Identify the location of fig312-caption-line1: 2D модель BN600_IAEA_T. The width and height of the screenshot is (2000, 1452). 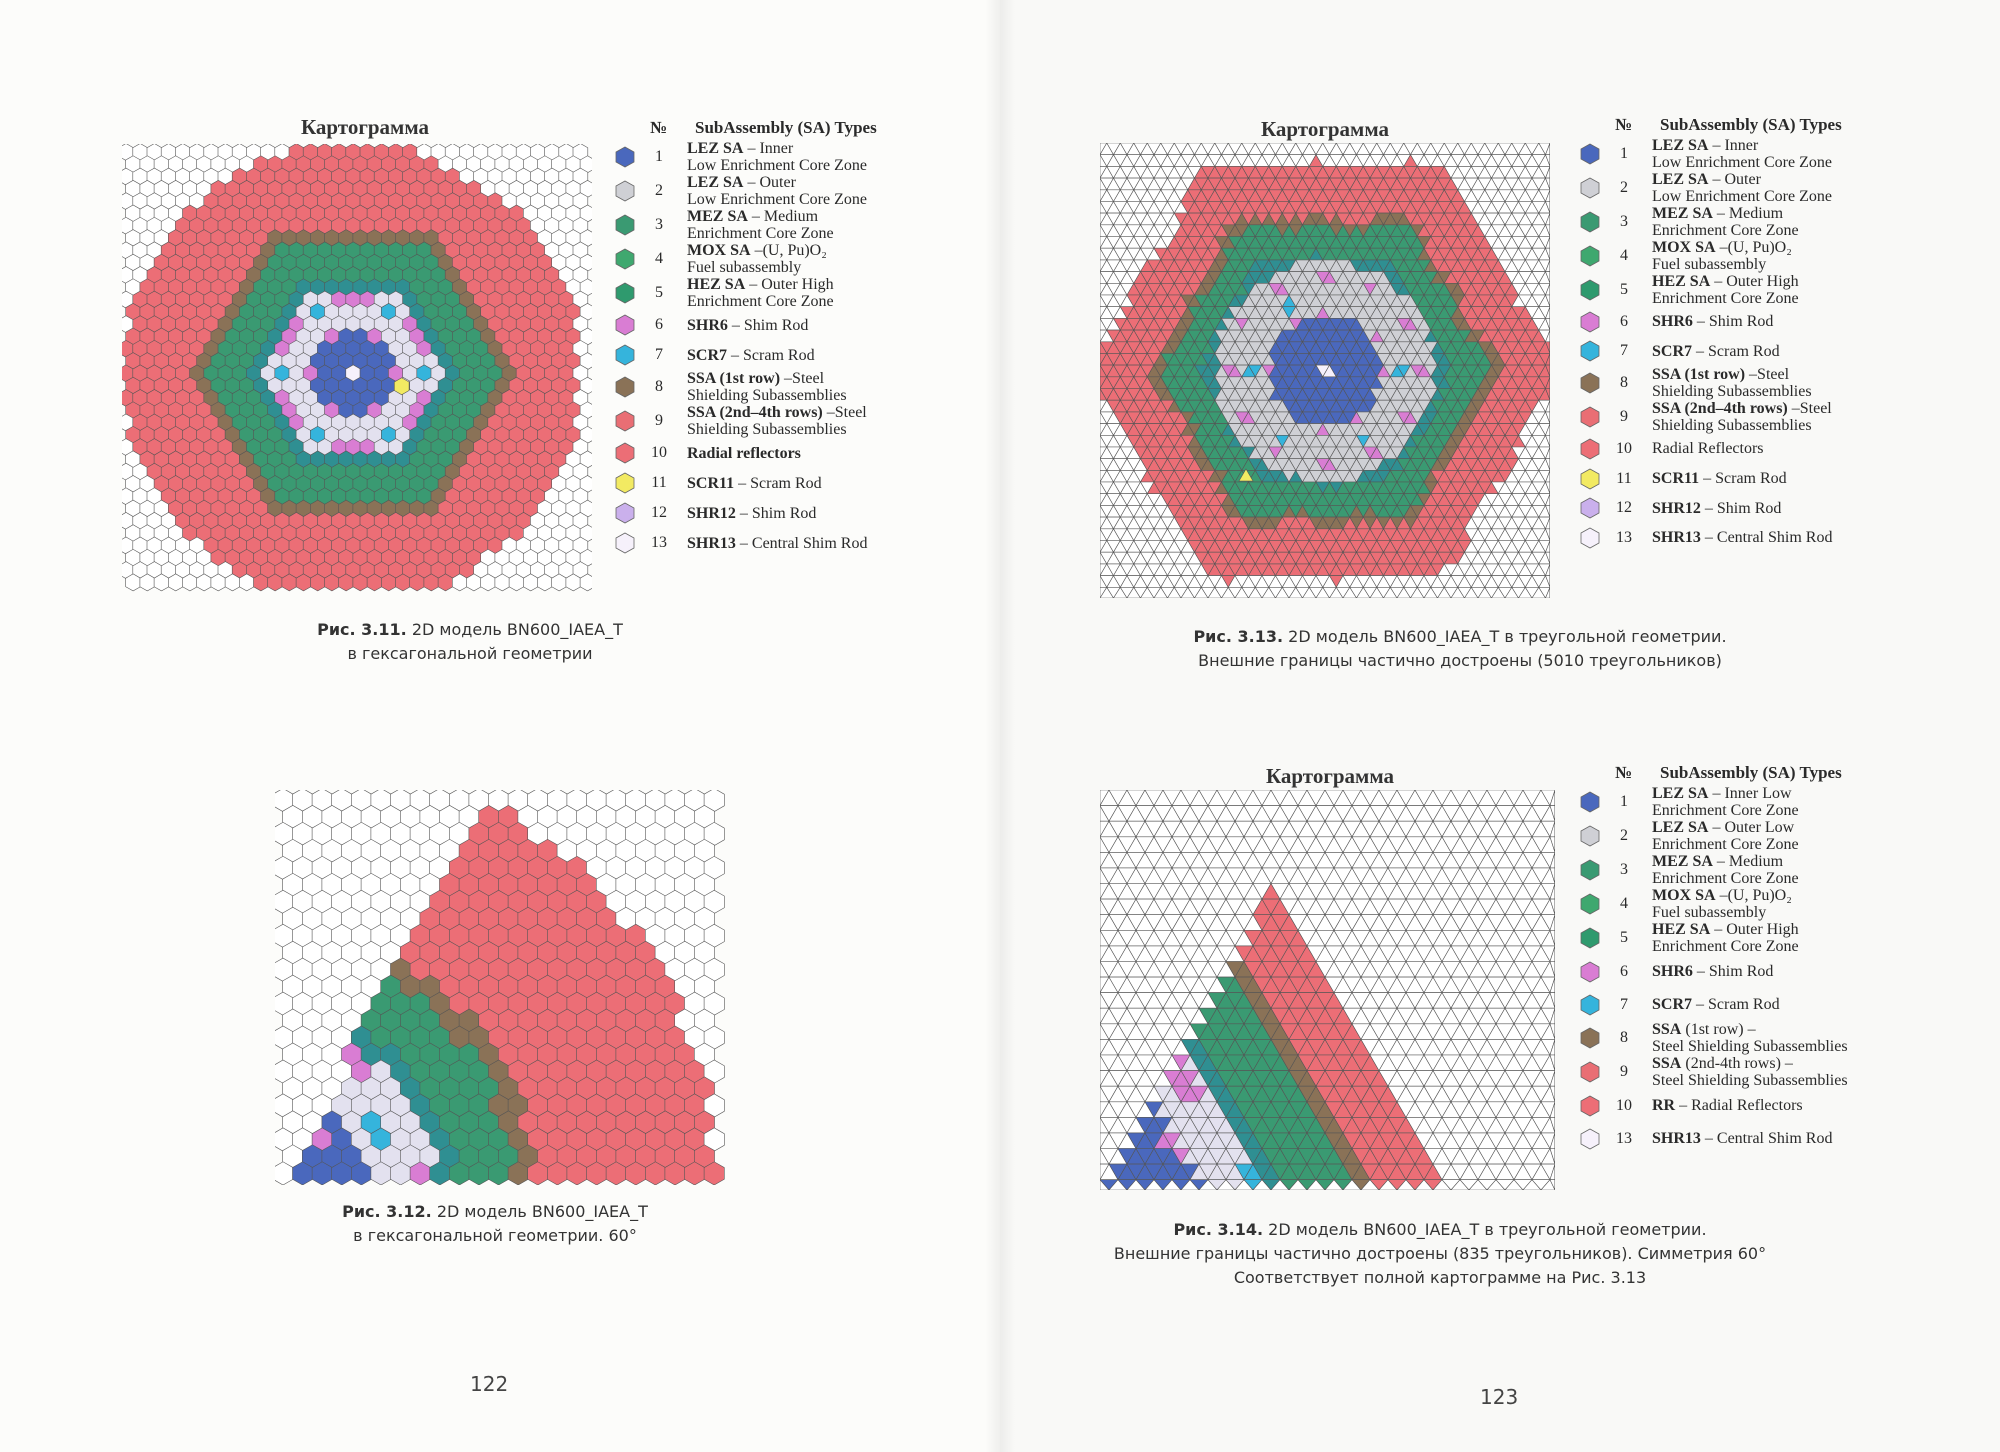
(542, 1211).